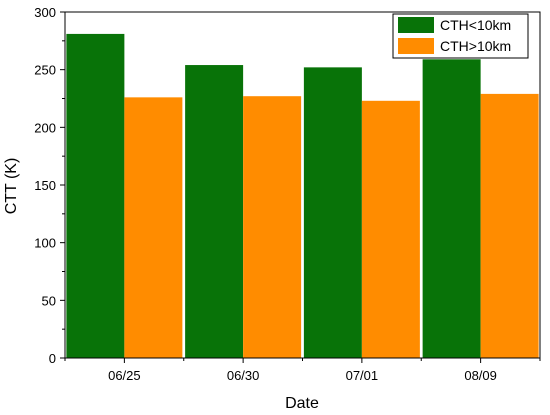 The image size is (550, 415). What do you see at coordinates (243, 375) in the screenshot?
I see `x-tick-label: 06/30` at bounding box center [243, 375].